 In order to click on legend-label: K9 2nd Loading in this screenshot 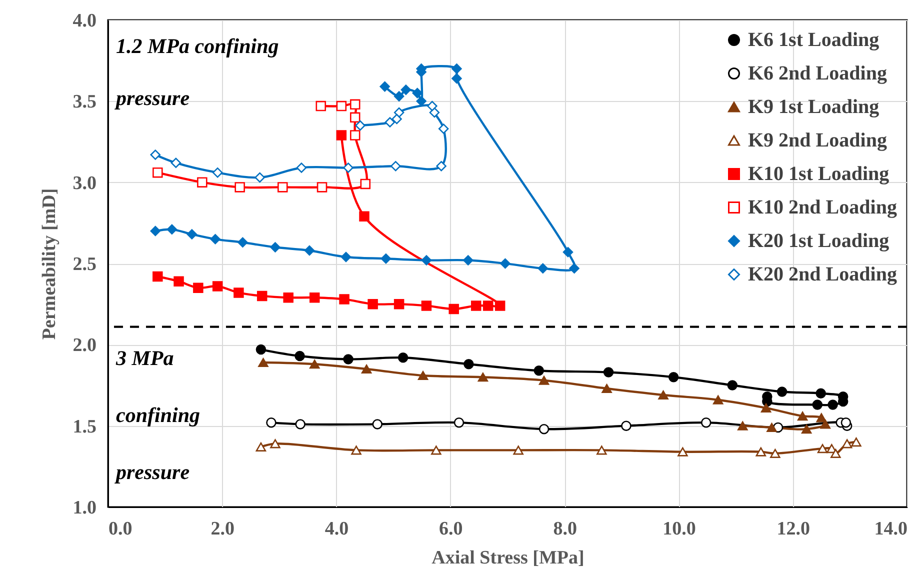, I will do `click(817, 141)`.